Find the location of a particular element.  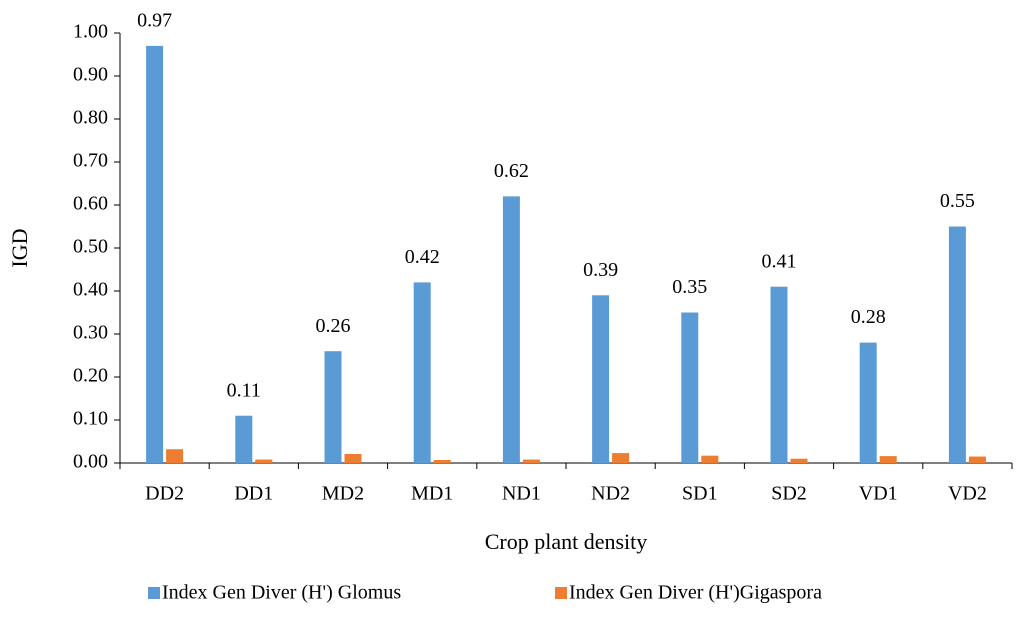

x-tick-label: ND1 is located at coordinates (521, 494).